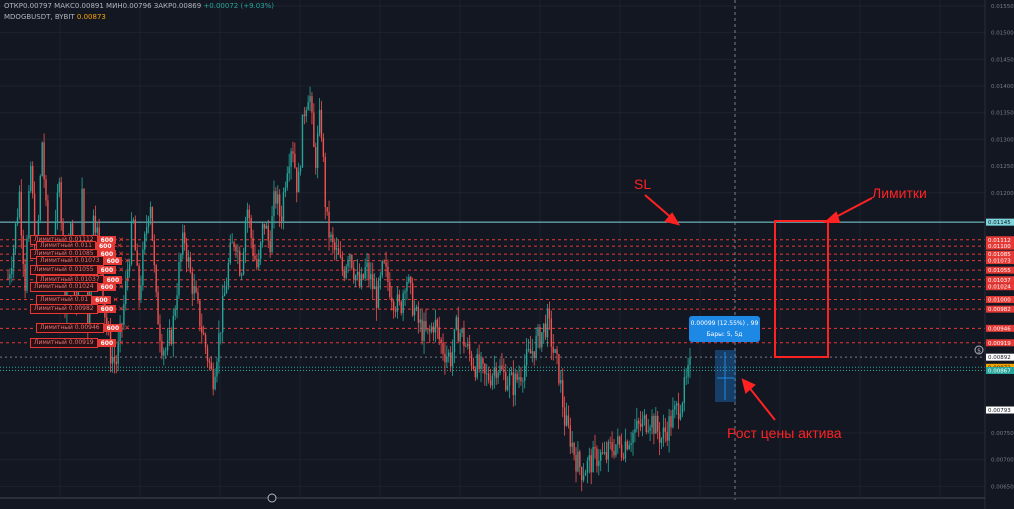  Describe the element at coordinates (78, 309) in the screenshot. I see `limit-order-row: Лимитный 0.00982 600 ✕` at that location.